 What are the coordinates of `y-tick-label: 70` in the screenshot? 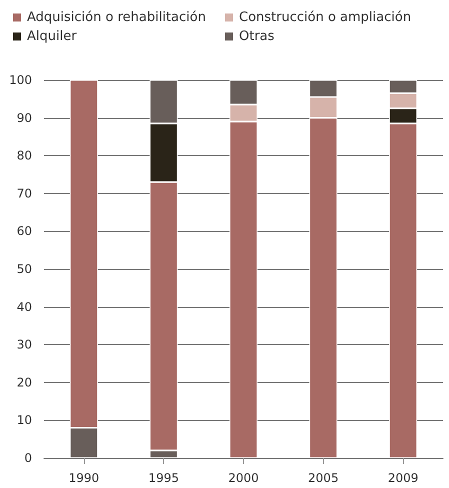 It's located at (24, 193).